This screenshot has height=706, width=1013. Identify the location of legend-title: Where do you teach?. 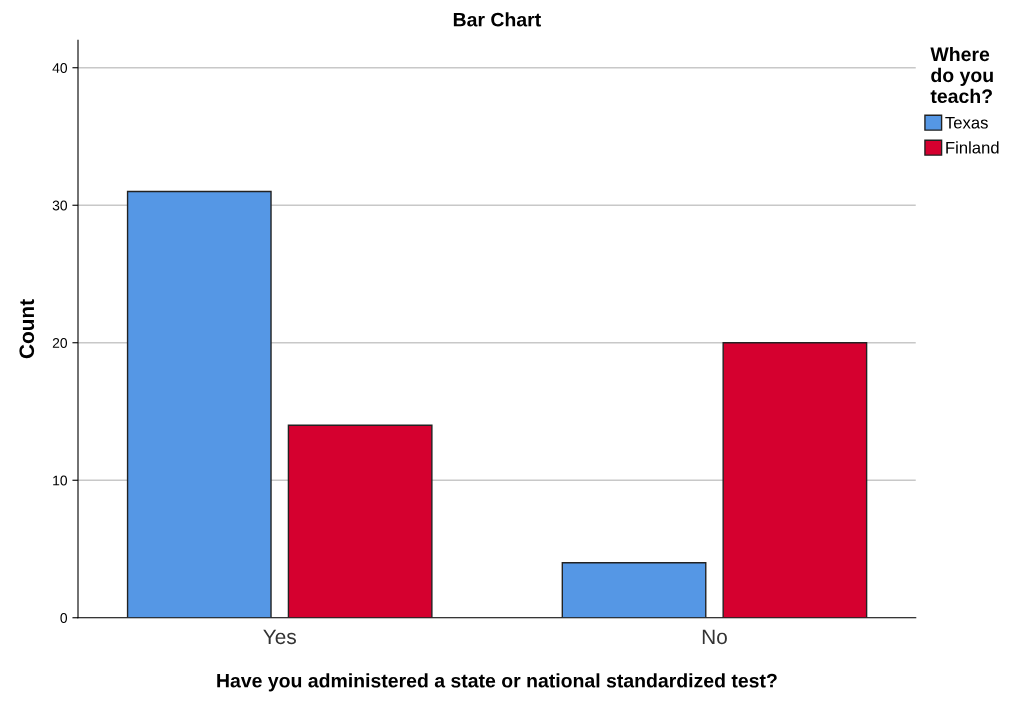
(961, 75).